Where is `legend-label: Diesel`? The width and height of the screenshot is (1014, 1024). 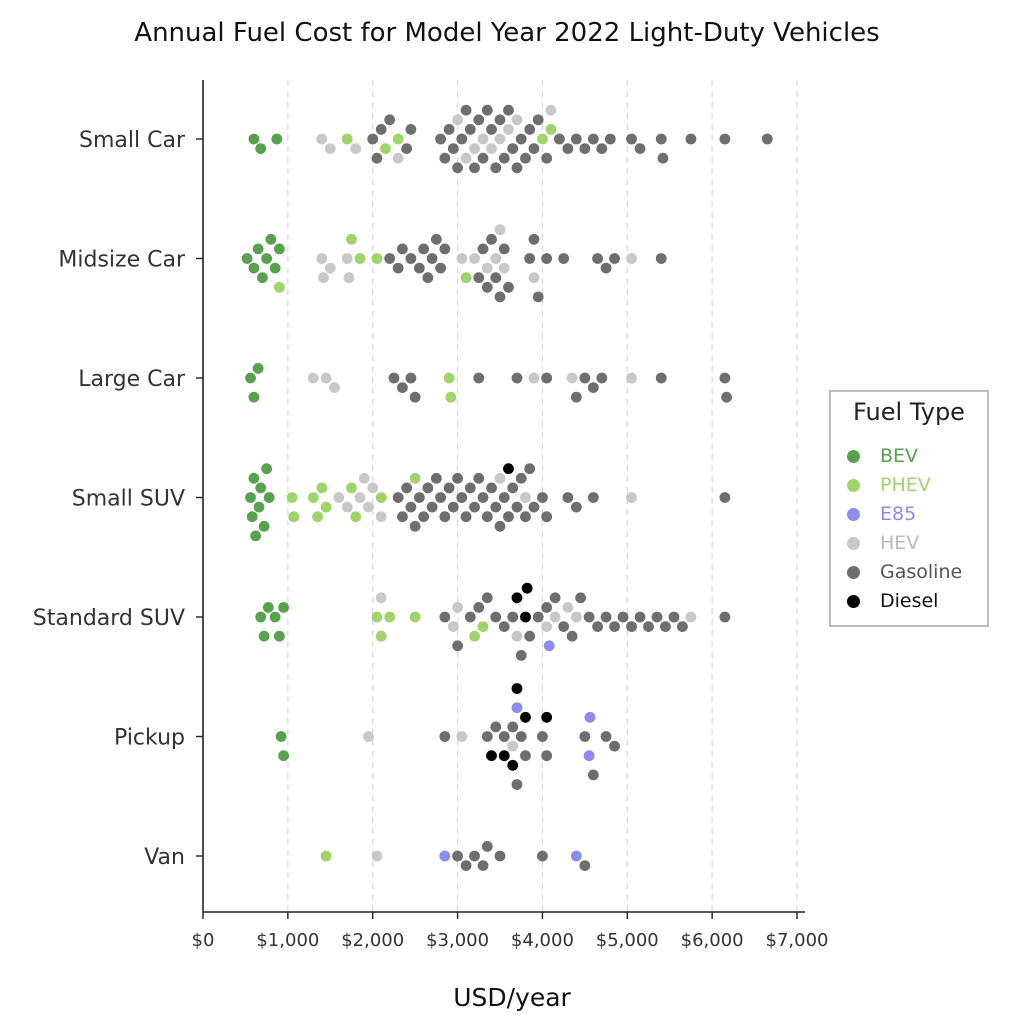 legend-label: Diesel is located at coordinates (909, 601).